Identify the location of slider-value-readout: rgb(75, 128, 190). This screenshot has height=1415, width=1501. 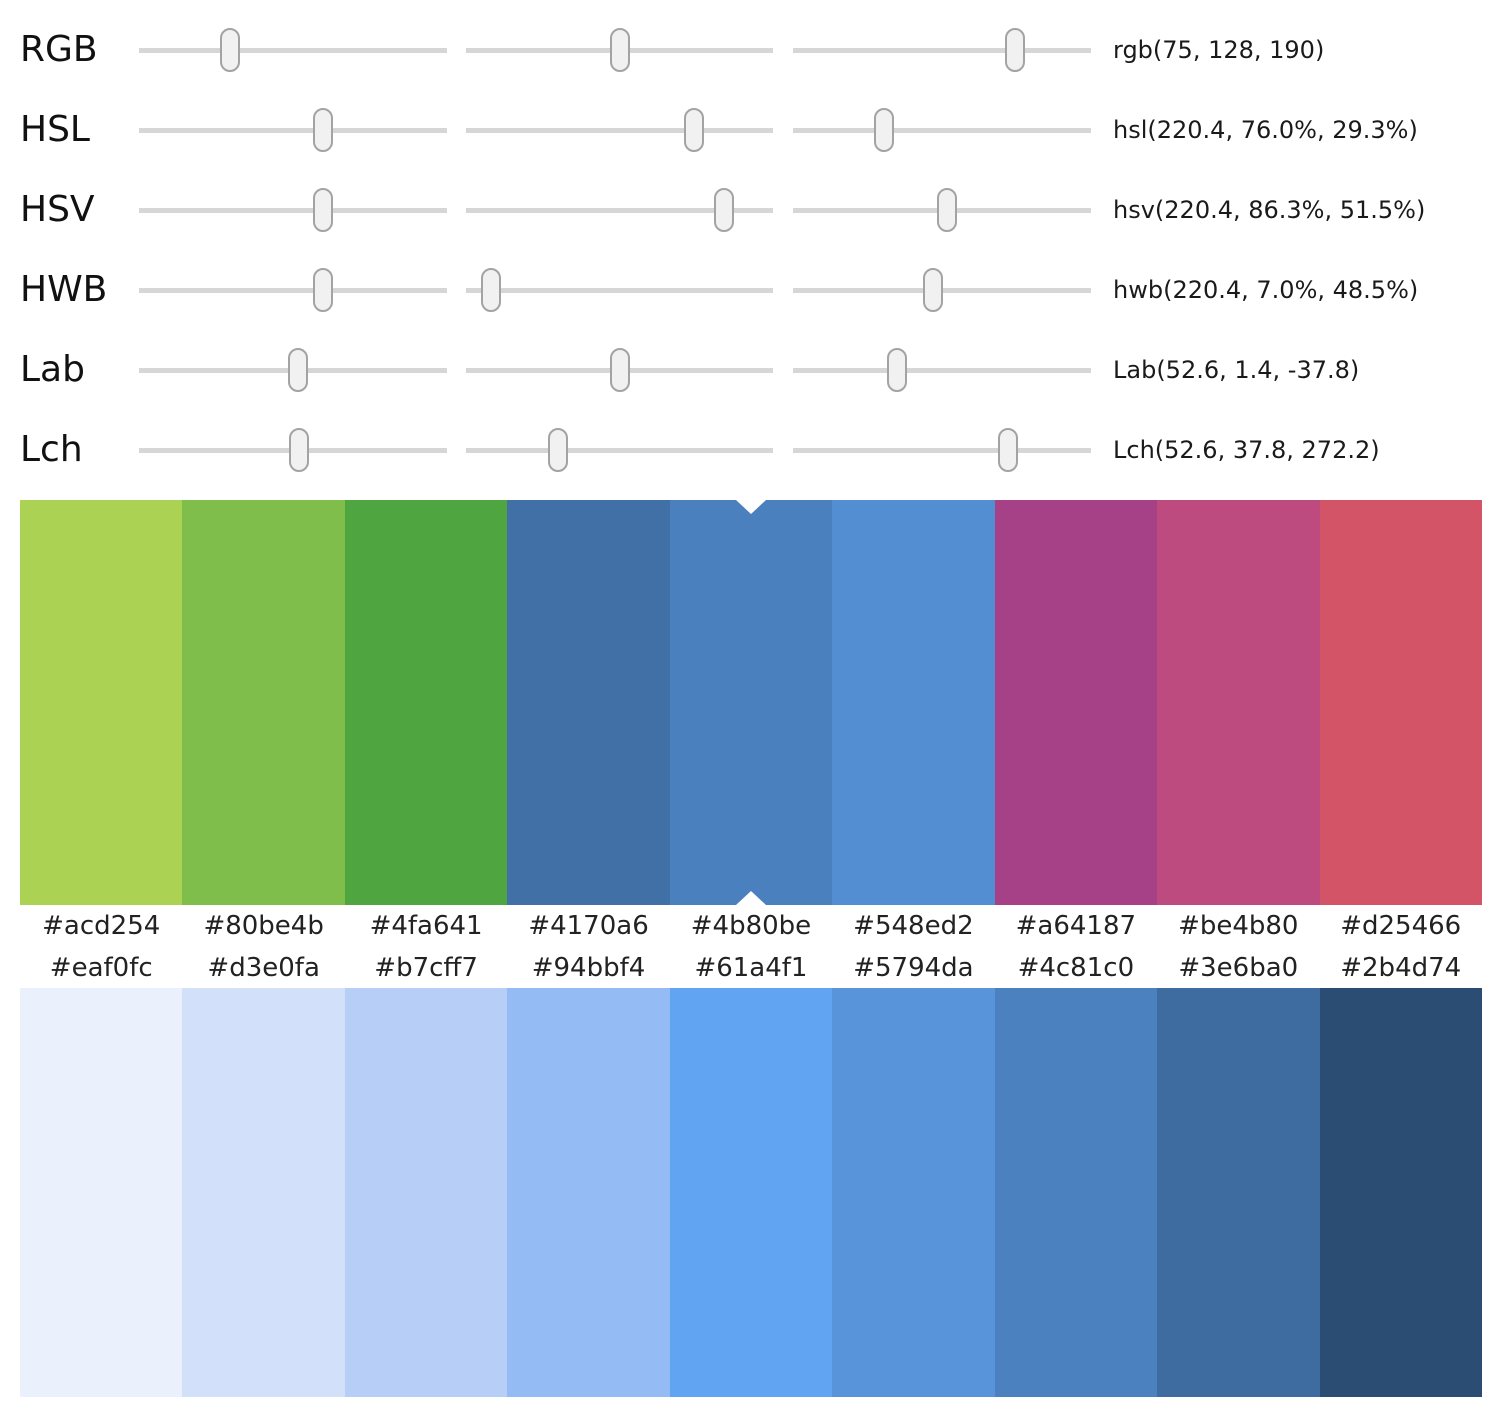
(1219, 50).